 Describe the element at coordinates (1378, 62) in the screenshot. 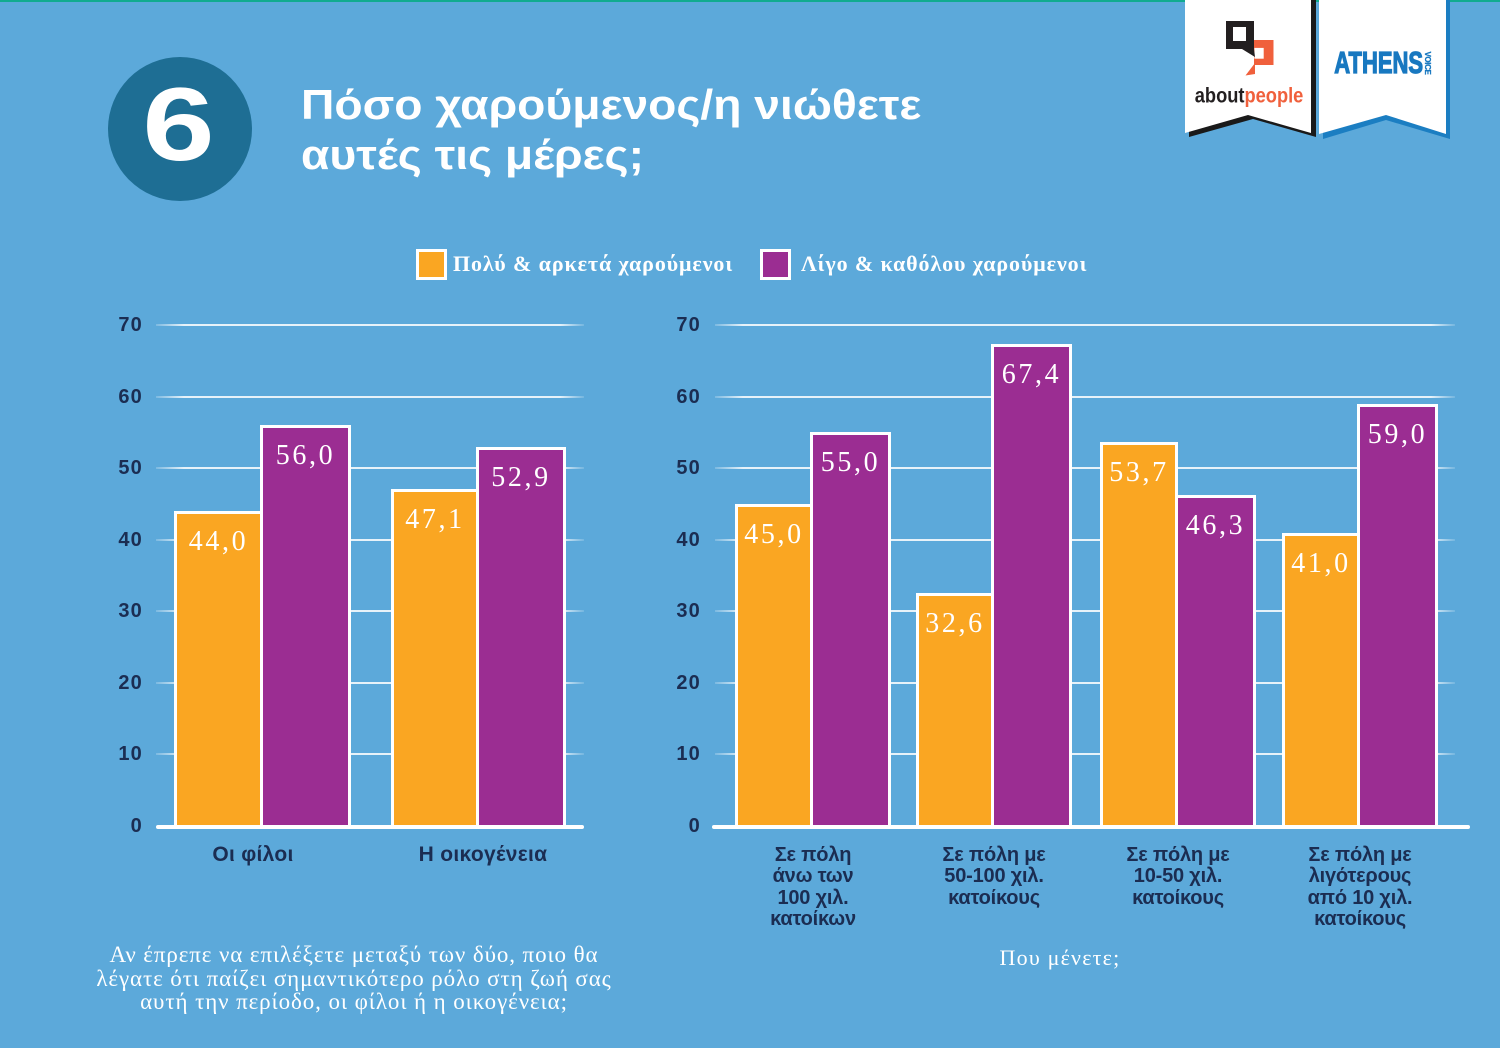

I see `svg-text: ATHENS` at that location.